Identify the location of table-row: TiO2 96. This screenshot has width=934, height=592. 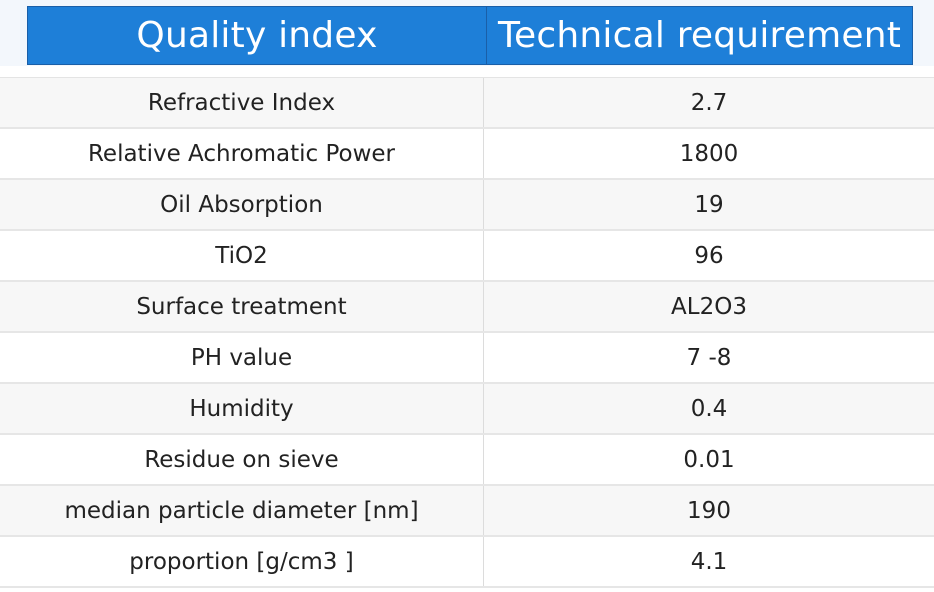
(467, 256).